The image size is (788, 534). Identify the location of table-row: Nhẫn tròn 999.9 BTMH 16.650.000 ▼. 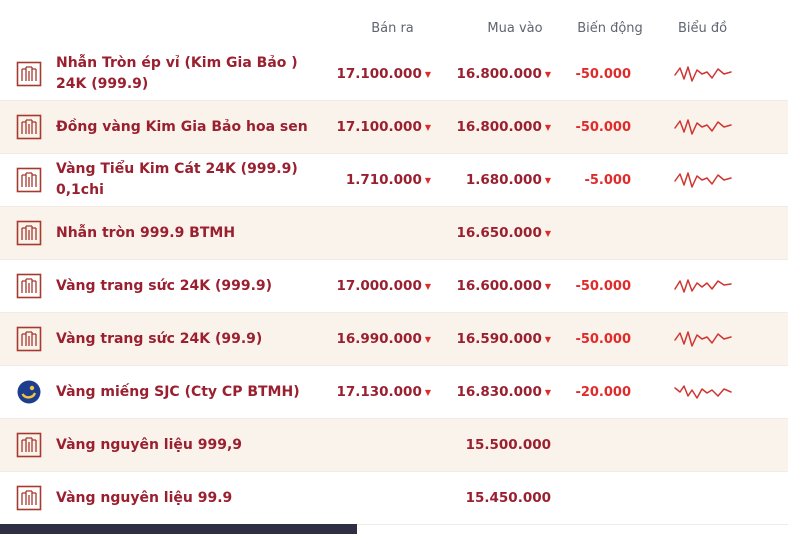
(394, 233).